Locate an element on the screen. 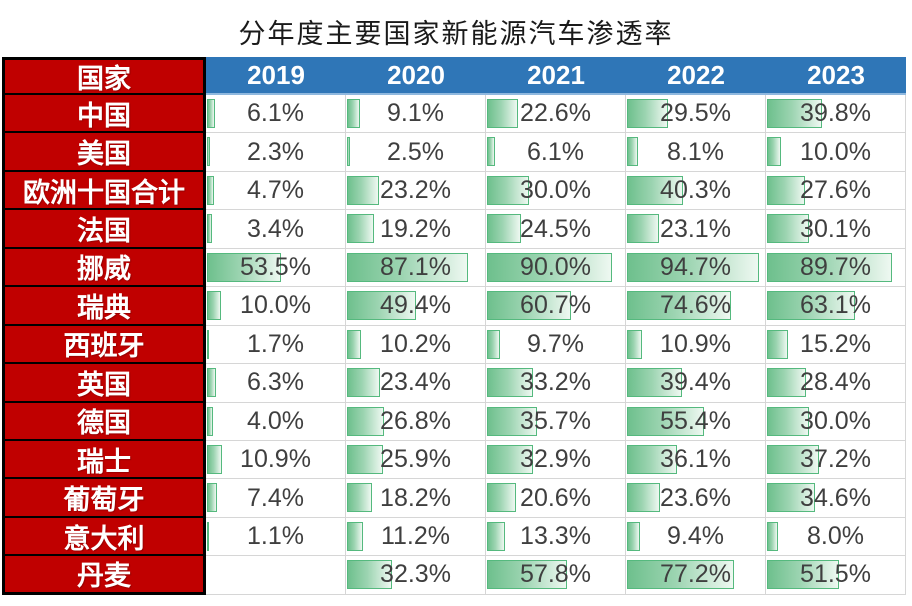 The image size is (912, 606). value-cell: 94.7% is located at coordinates (696, 268).